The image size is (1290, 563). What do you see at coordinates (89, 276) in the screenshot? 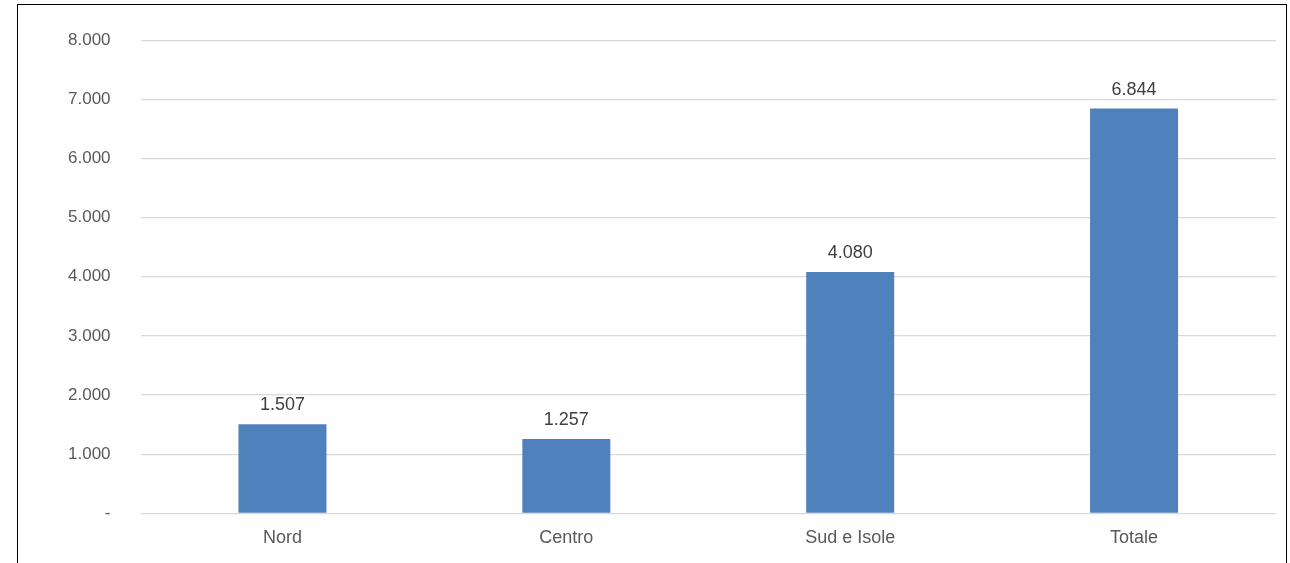
I see `y-tick-label: 4.000` at bounding box center [89, 276].